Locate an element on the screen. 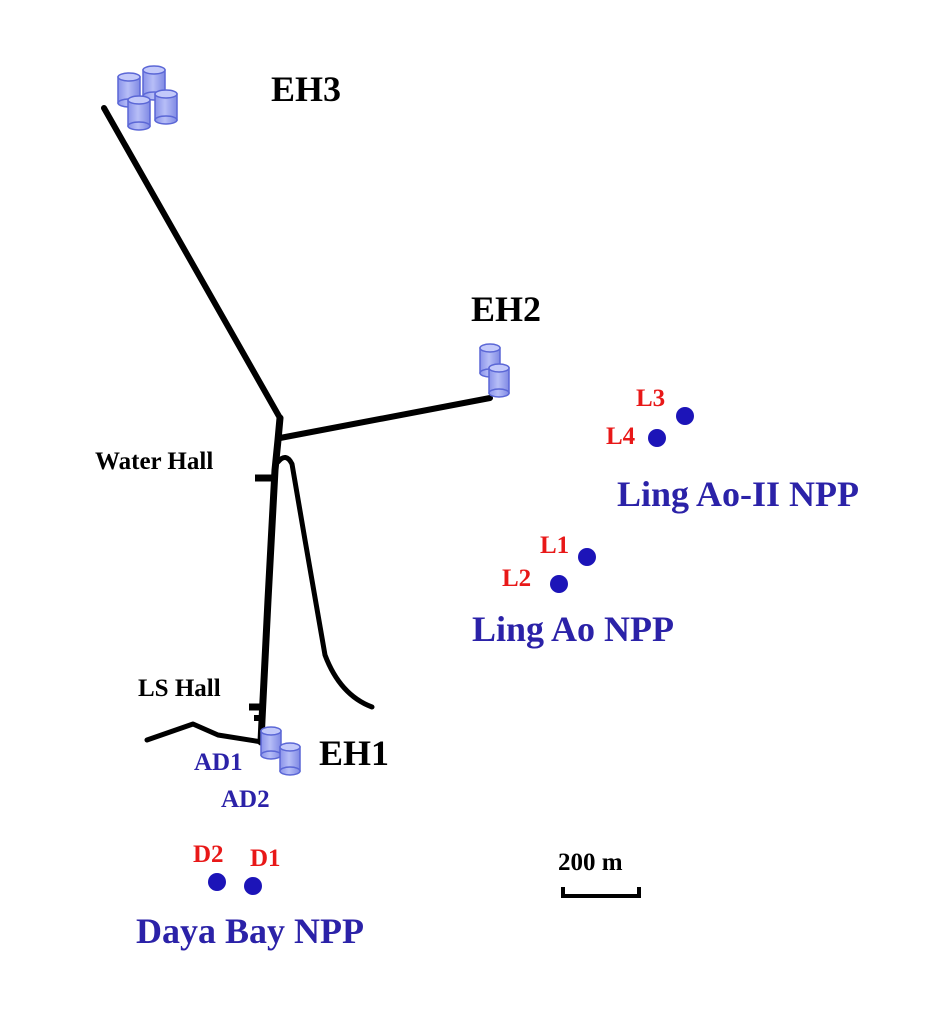 The width and height of the screenshot is (946, 1015). reactor-l2-label: L2 is located at coordinates (516, 578).